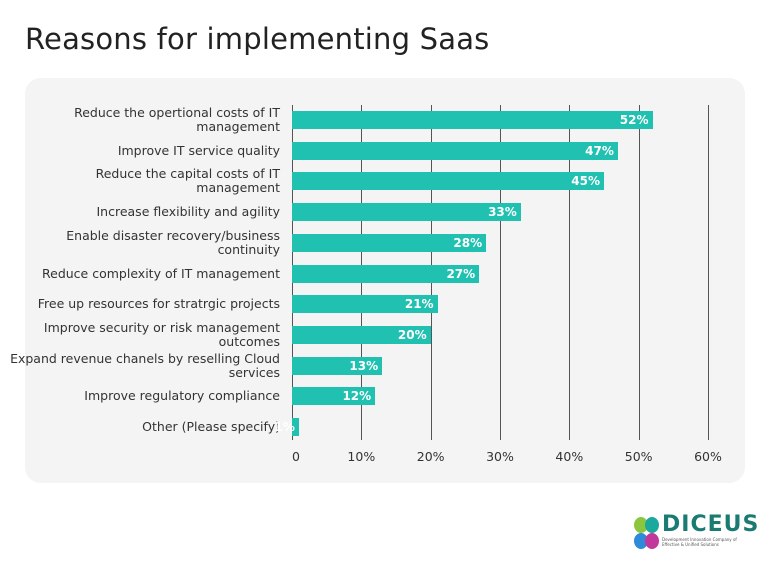 Image resolution: width=768 pixels, height=577 pixels. What do you see at coordinates (357, 396) in the screenshot?
I see `data-label: 12%` at bounding box center [357, 396].